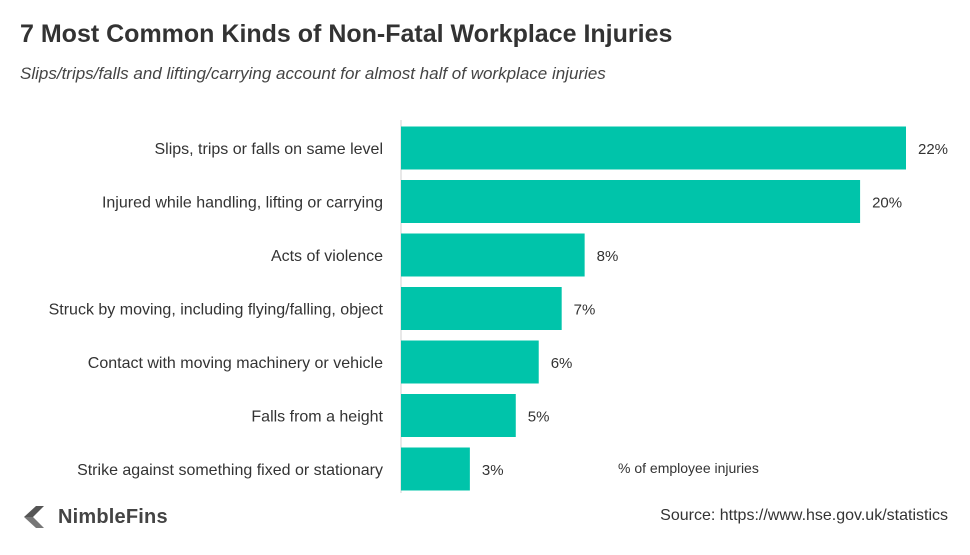 This screenshot has width=970, height=555. I want to click on category-label: Slips, trips or falls on same level, so click(268, 149).